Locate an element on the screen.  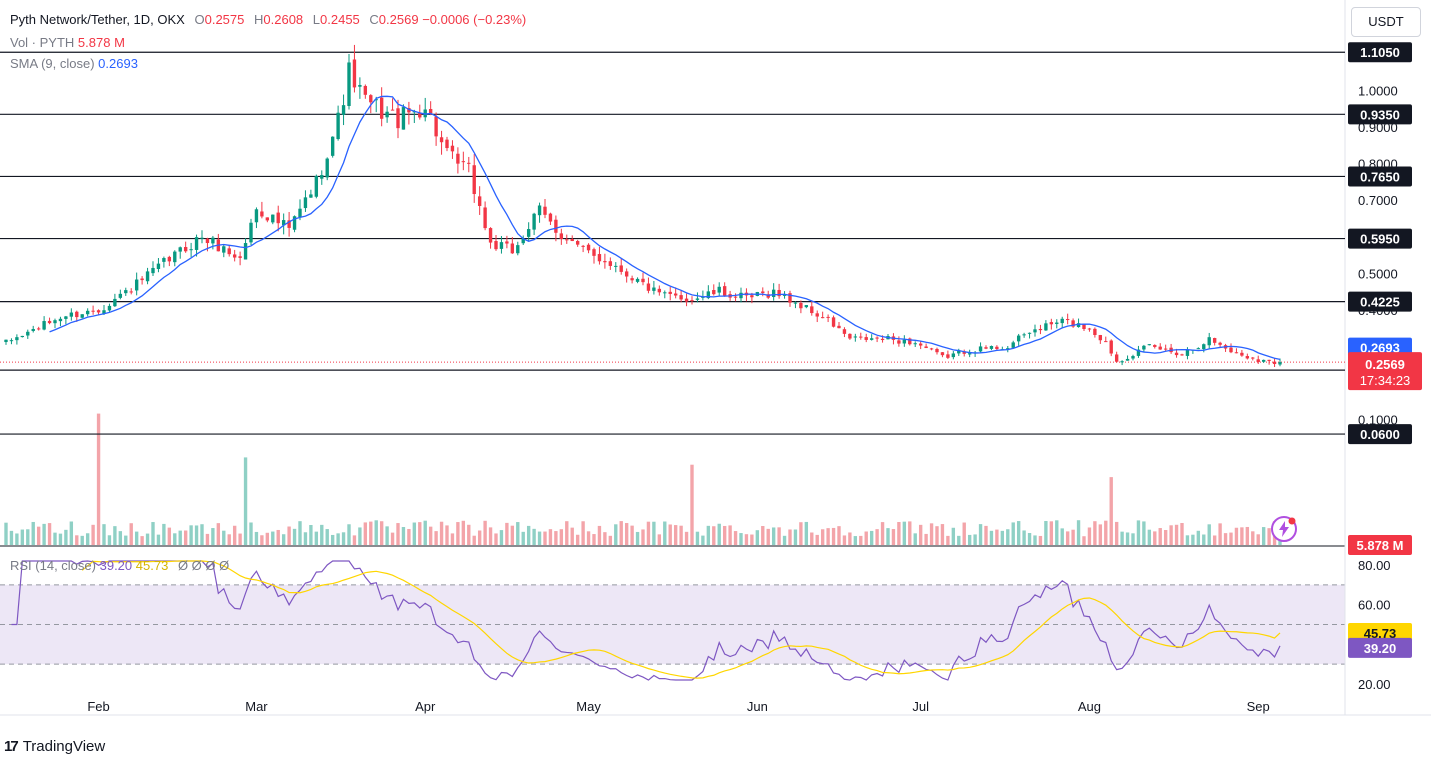
sma-value: 0.2693 is located at coordinates (118, 63).